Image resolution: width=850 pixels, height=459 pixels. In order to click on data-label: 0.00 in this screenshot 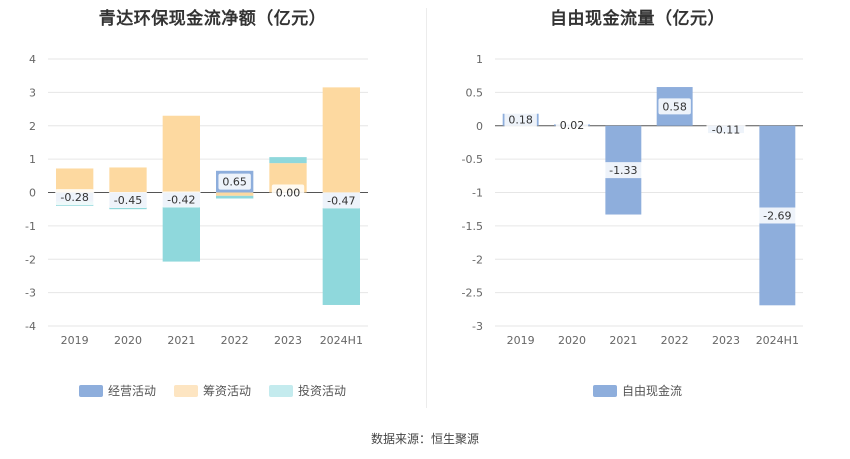, I will do `click(288, 193)`.